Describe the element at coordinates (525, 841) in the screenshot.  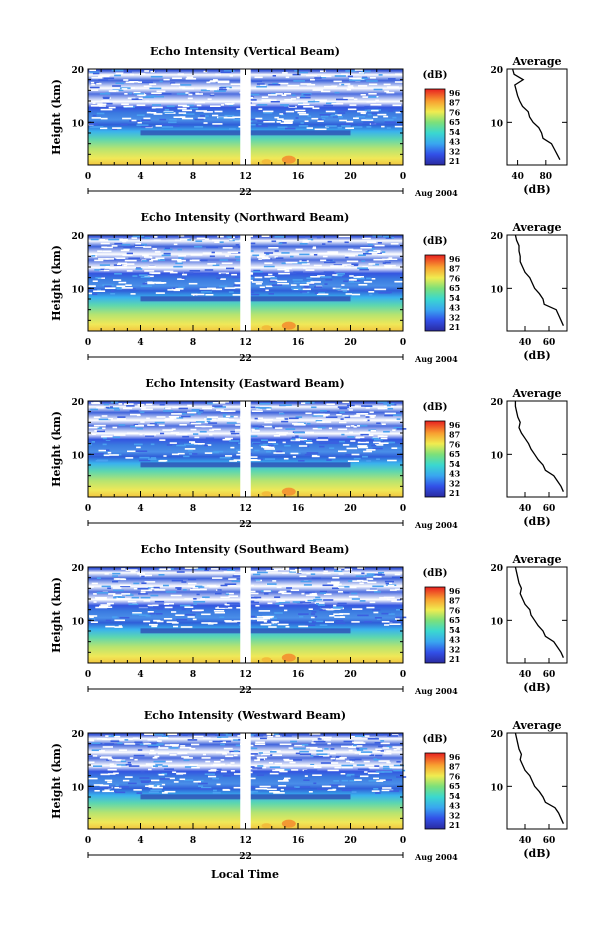
I see `average-x-tick-label: 40` at that location.